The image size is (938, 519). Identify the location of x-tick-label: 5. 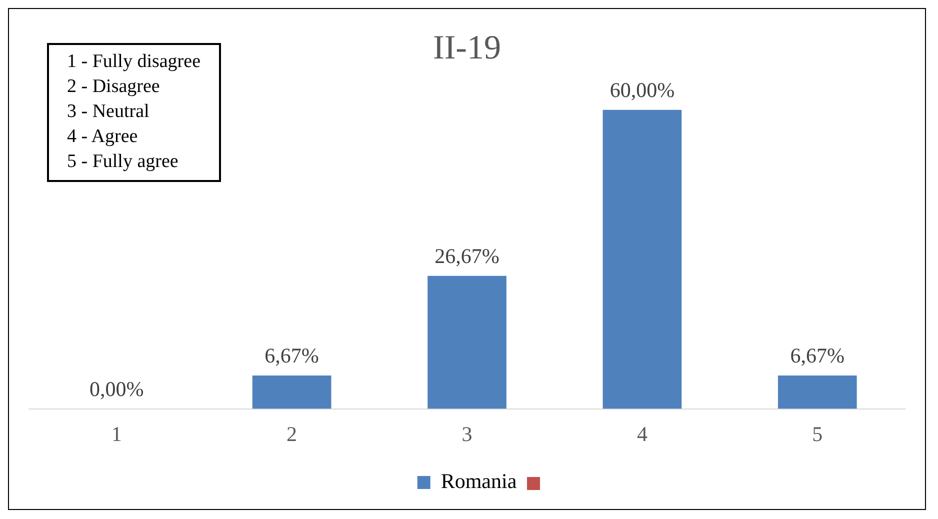
(817, 434).